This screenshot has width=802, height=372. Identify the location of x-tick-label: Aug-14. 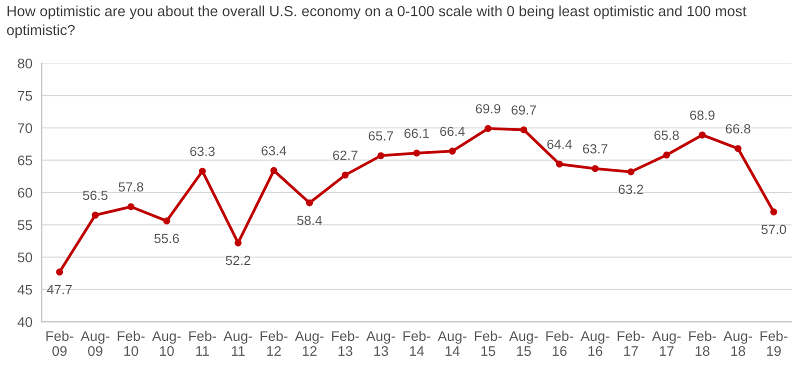
(452, 343).